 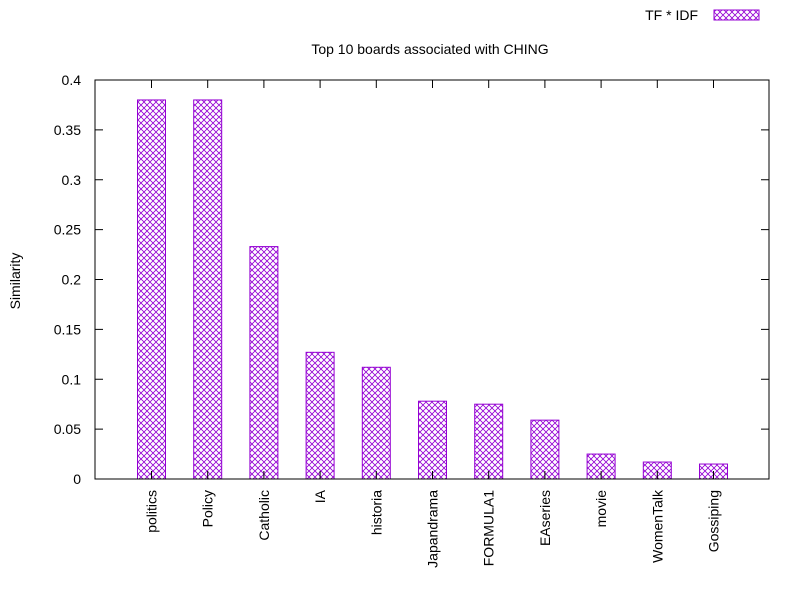 I want to click on x-tick-label: historia, so click(x=376, y=512).